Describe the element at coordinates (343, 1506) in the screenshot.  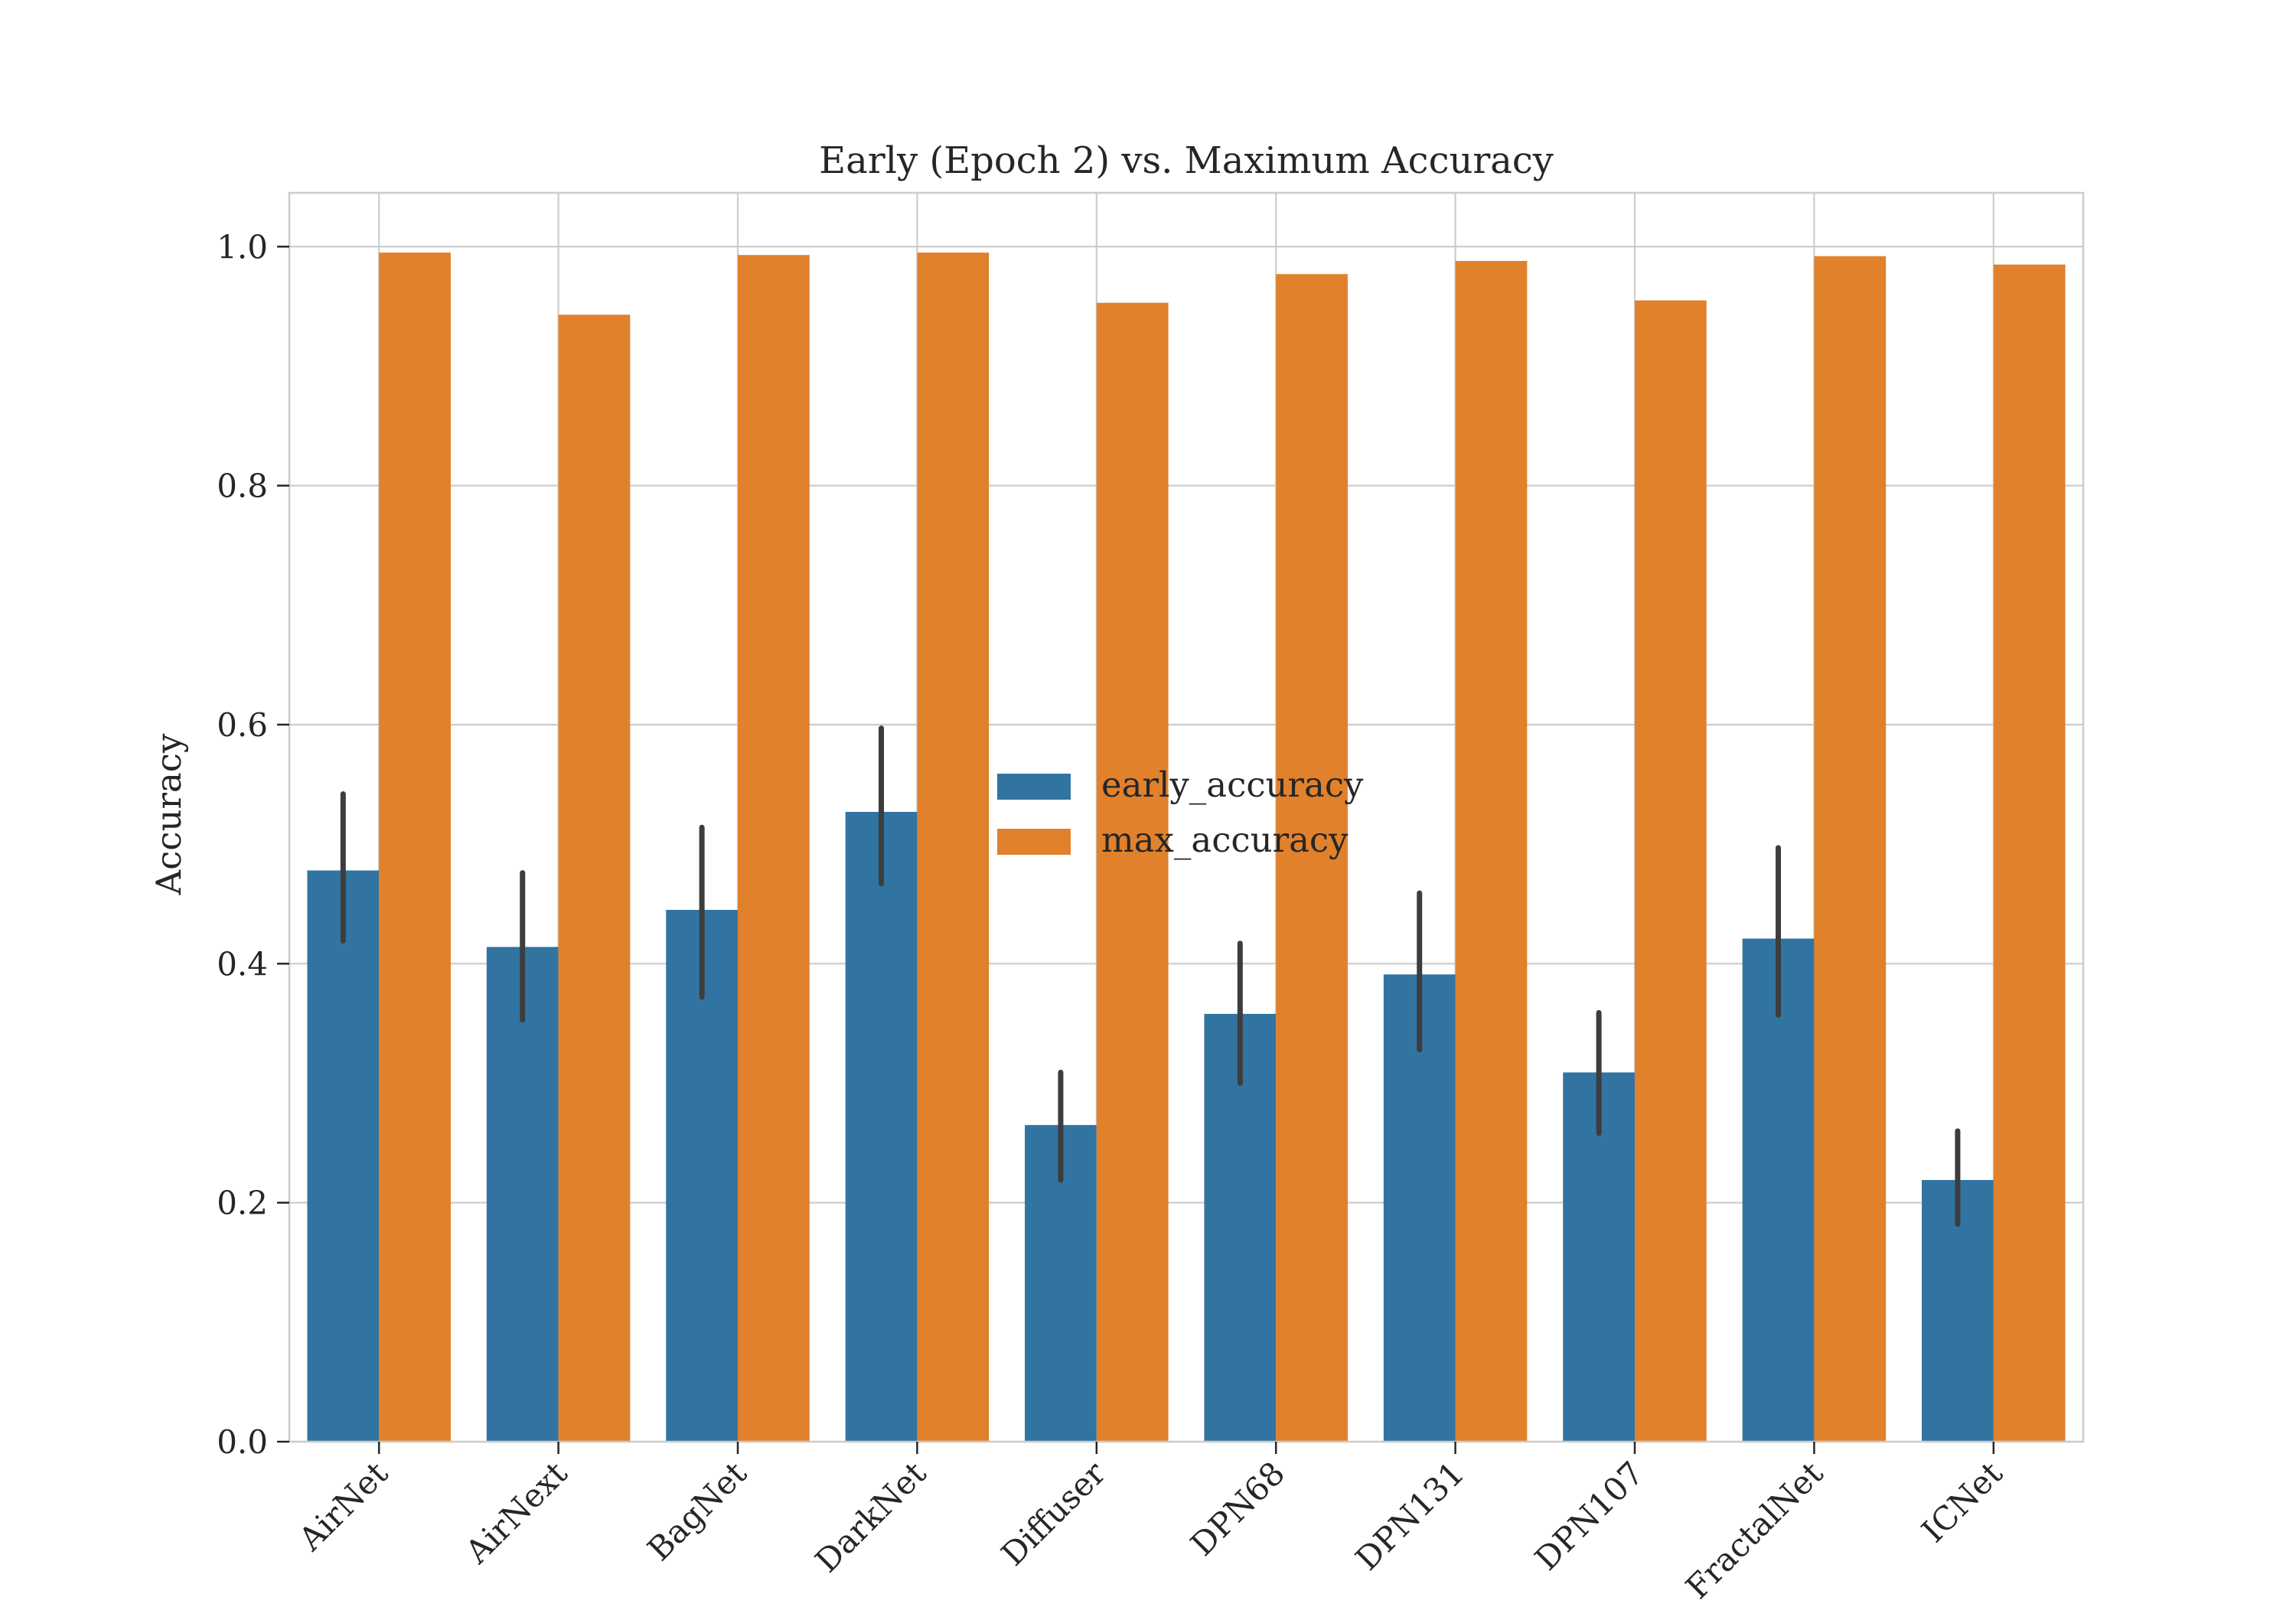
I see `x-tick-label: AirNet` at that location.